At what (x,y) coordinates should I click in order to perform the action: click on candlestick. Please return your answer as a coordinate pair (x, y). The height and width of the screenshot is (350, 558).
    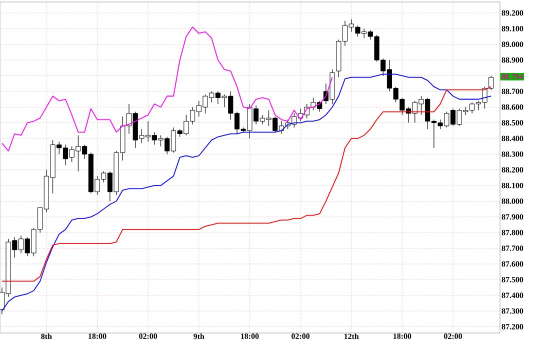
    Looking at the image, I should click on (491, 82).